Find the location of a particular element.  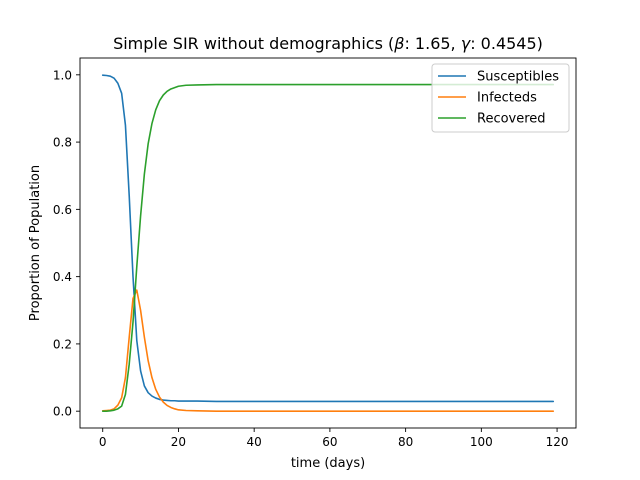

x-tick-label: 20 is located at coordinates (178, 442).